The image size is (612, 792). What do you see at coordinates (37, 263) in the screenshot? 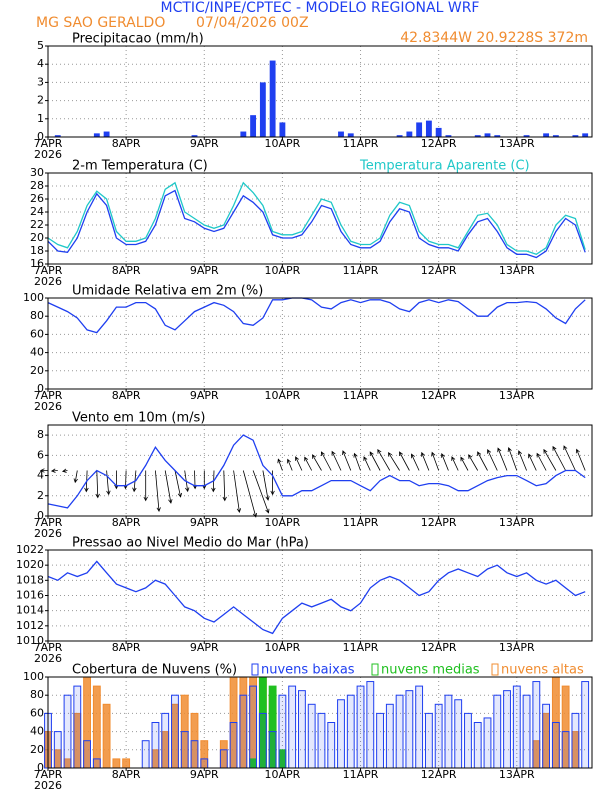
I see `y-tick-label: 16` at bounding box center [37, 263].